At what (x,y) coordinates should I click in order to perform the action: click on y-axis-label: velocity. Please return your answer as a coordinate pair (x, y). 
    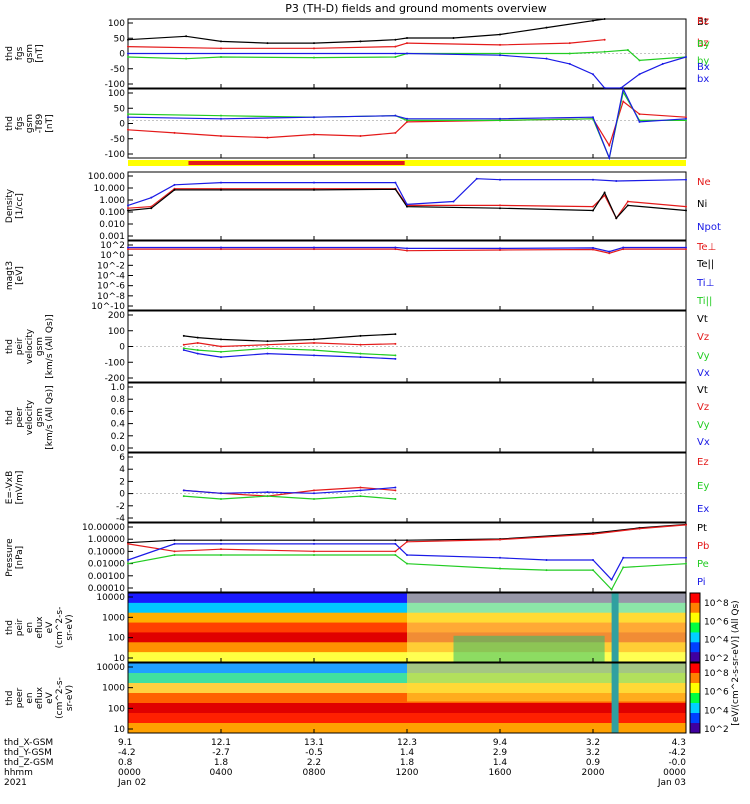
    Looking at the image, I should click on (30, 346).